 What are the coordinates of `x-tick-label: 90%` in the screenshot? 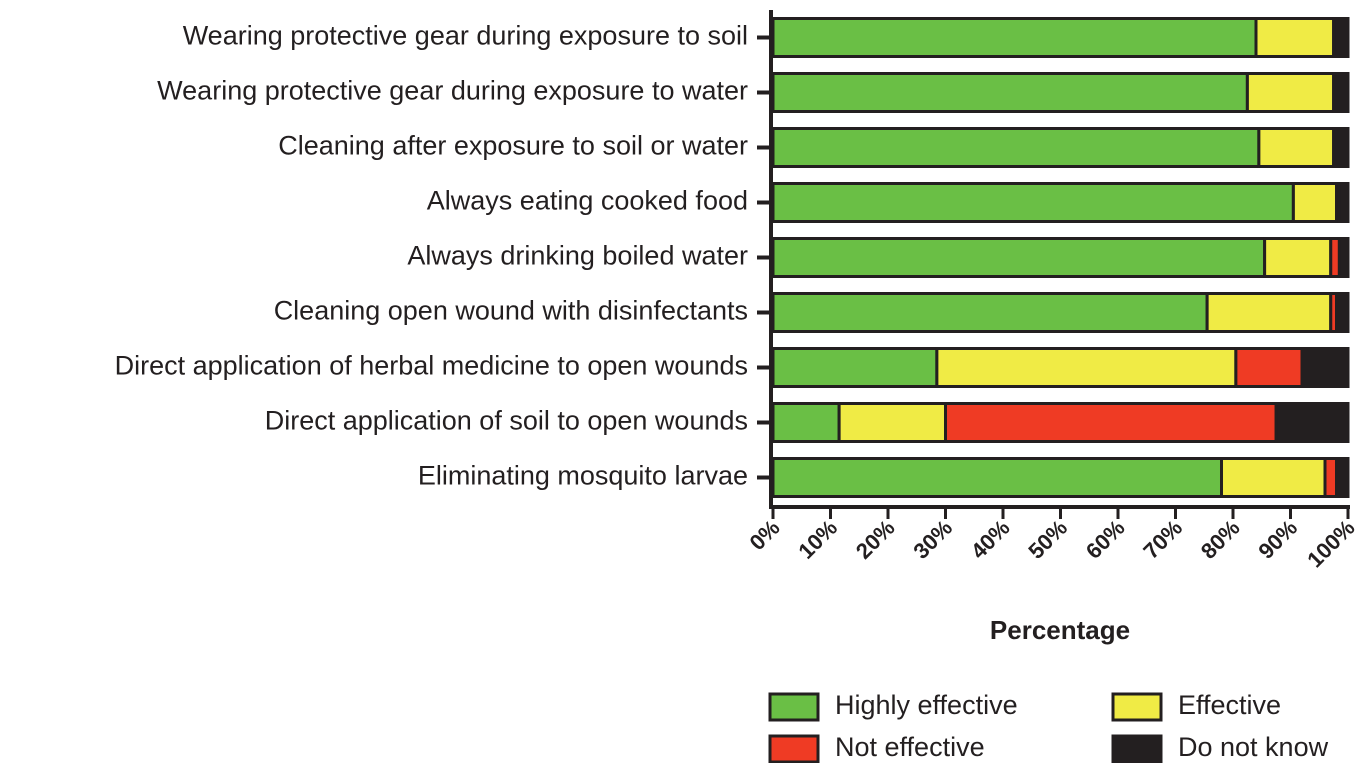 It's located at (1277, 539).